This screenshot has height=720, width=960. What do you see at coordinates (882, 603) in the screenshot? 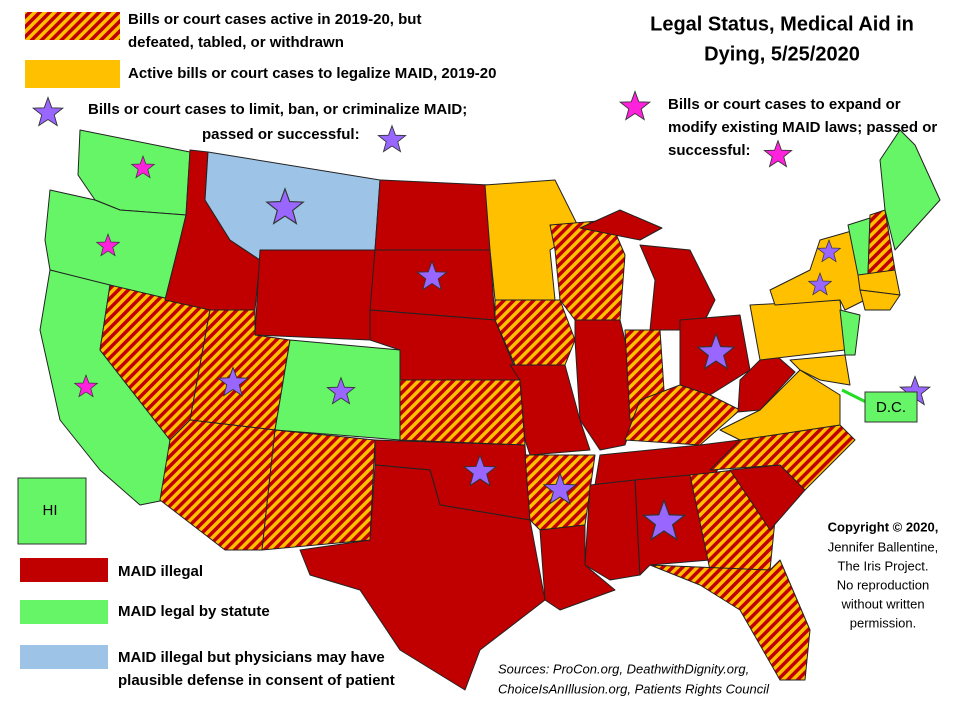
I see `copyright-line: without written` at bounding box center [882, 603].